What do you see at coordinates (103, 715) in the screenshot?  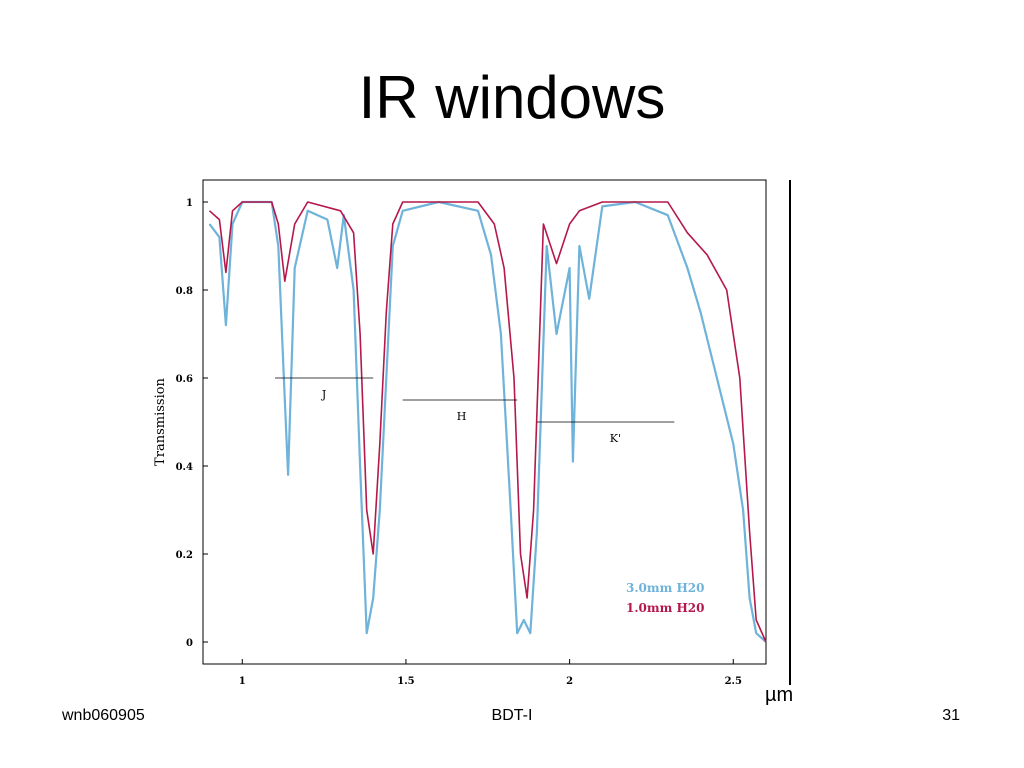 I see `footer-author: wnb060905` at bounding box center [103, 715].